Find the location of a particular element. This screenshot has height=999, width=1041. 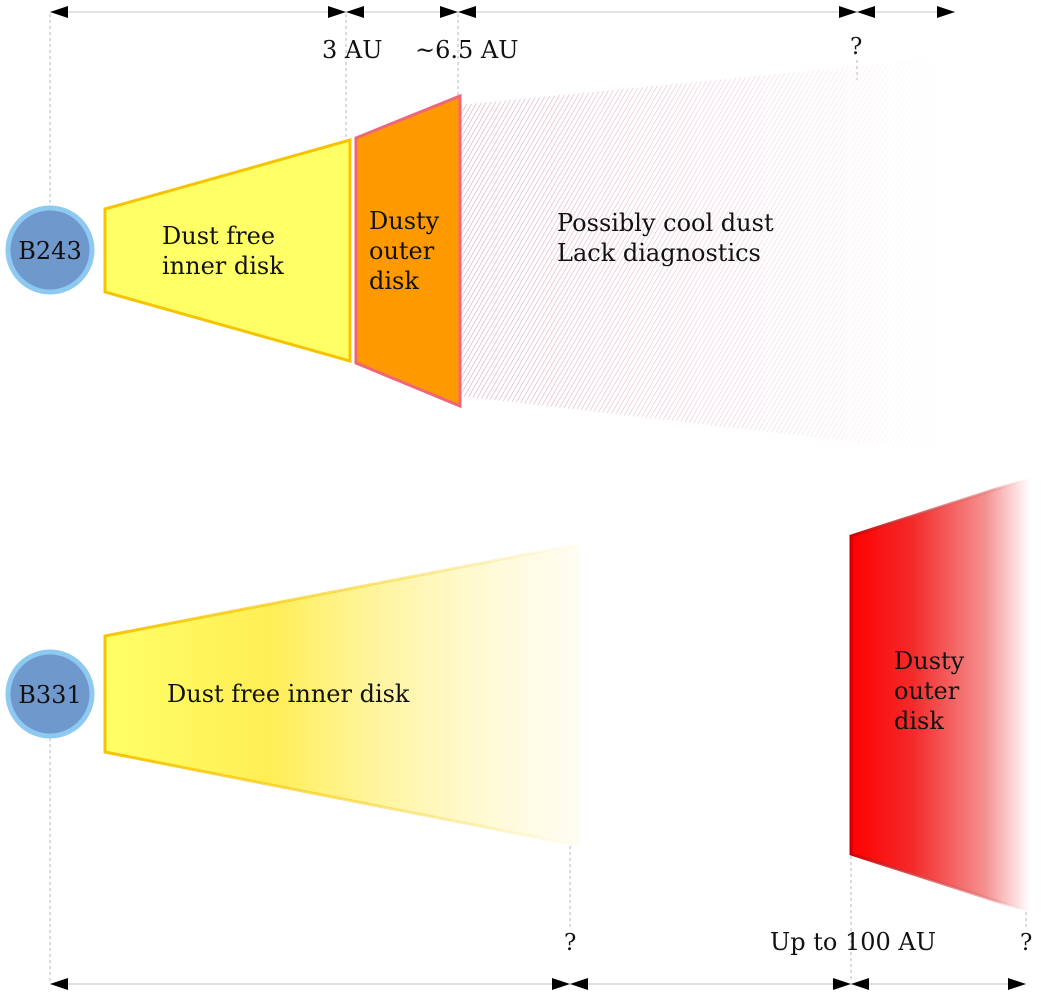

top-scale-label-6au: ~6.5 AU is located at coordinates (466, 50).